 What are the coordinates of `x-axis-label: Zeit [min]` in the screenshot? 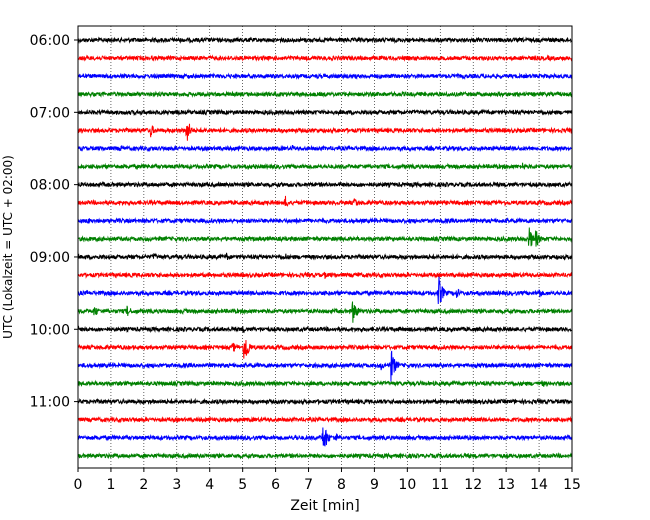 It's located at (324, 506).